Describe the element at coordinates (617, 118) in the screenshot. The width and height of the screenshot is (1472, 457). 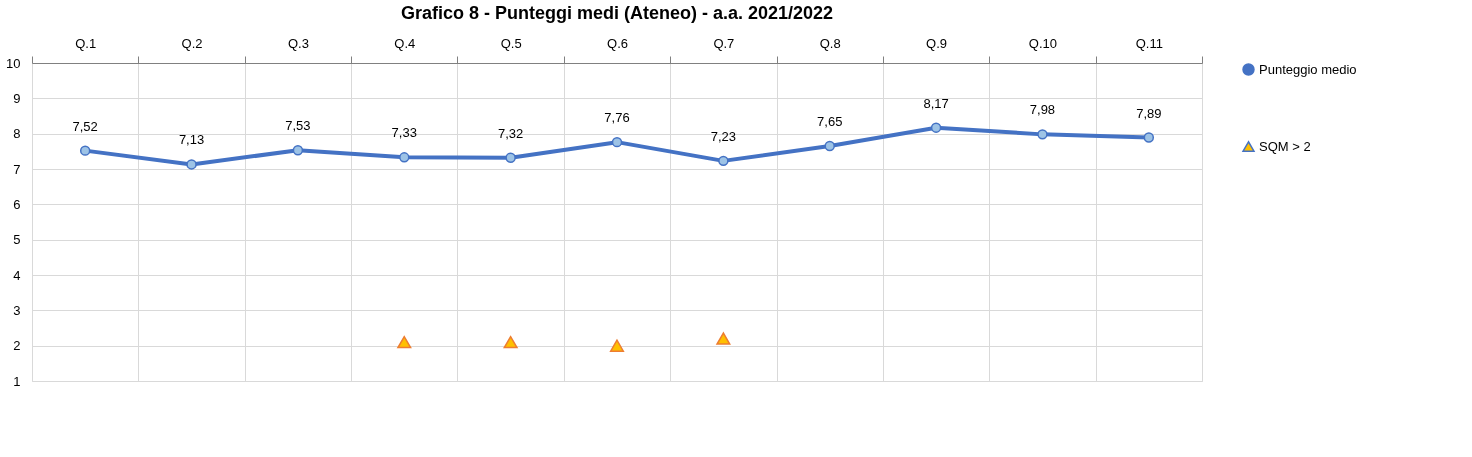
I see `data-label: 7,76` at that location.